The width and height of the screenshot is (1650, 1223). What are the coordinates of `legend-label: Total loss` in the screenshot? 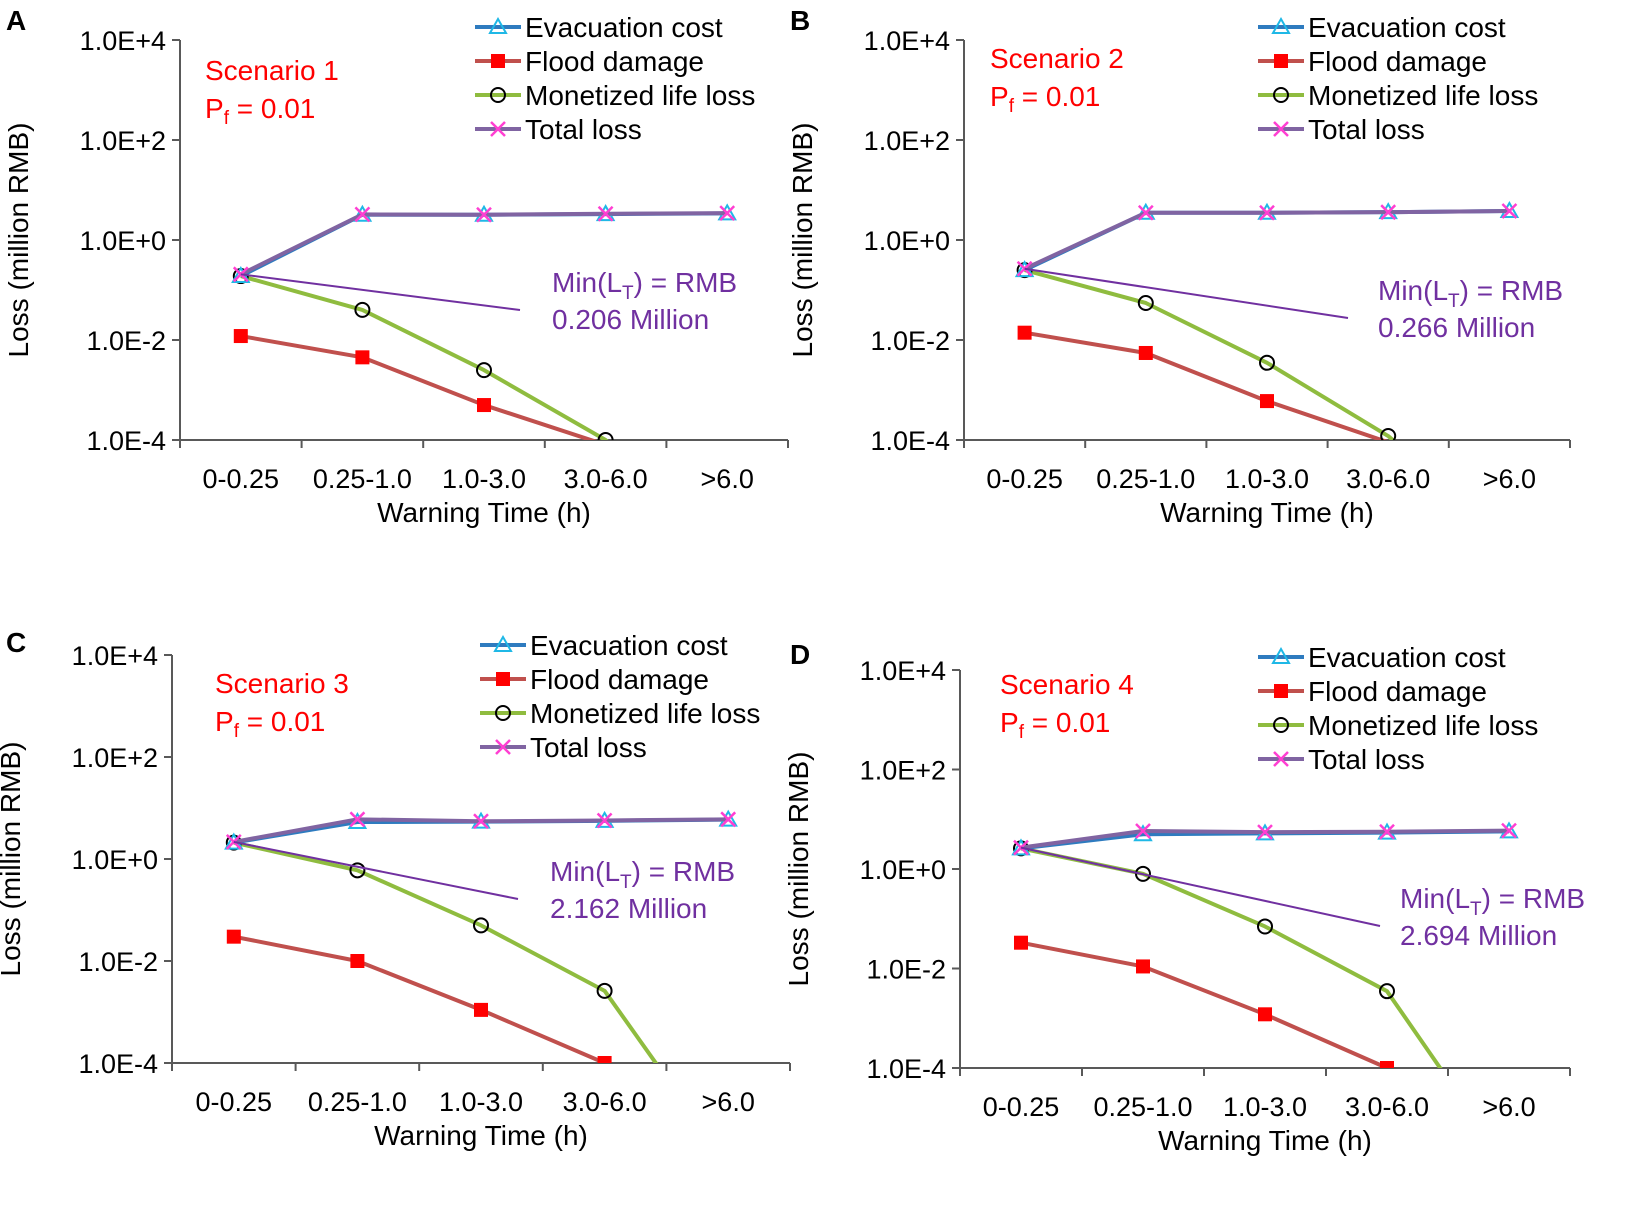 It's located at (588, 747).